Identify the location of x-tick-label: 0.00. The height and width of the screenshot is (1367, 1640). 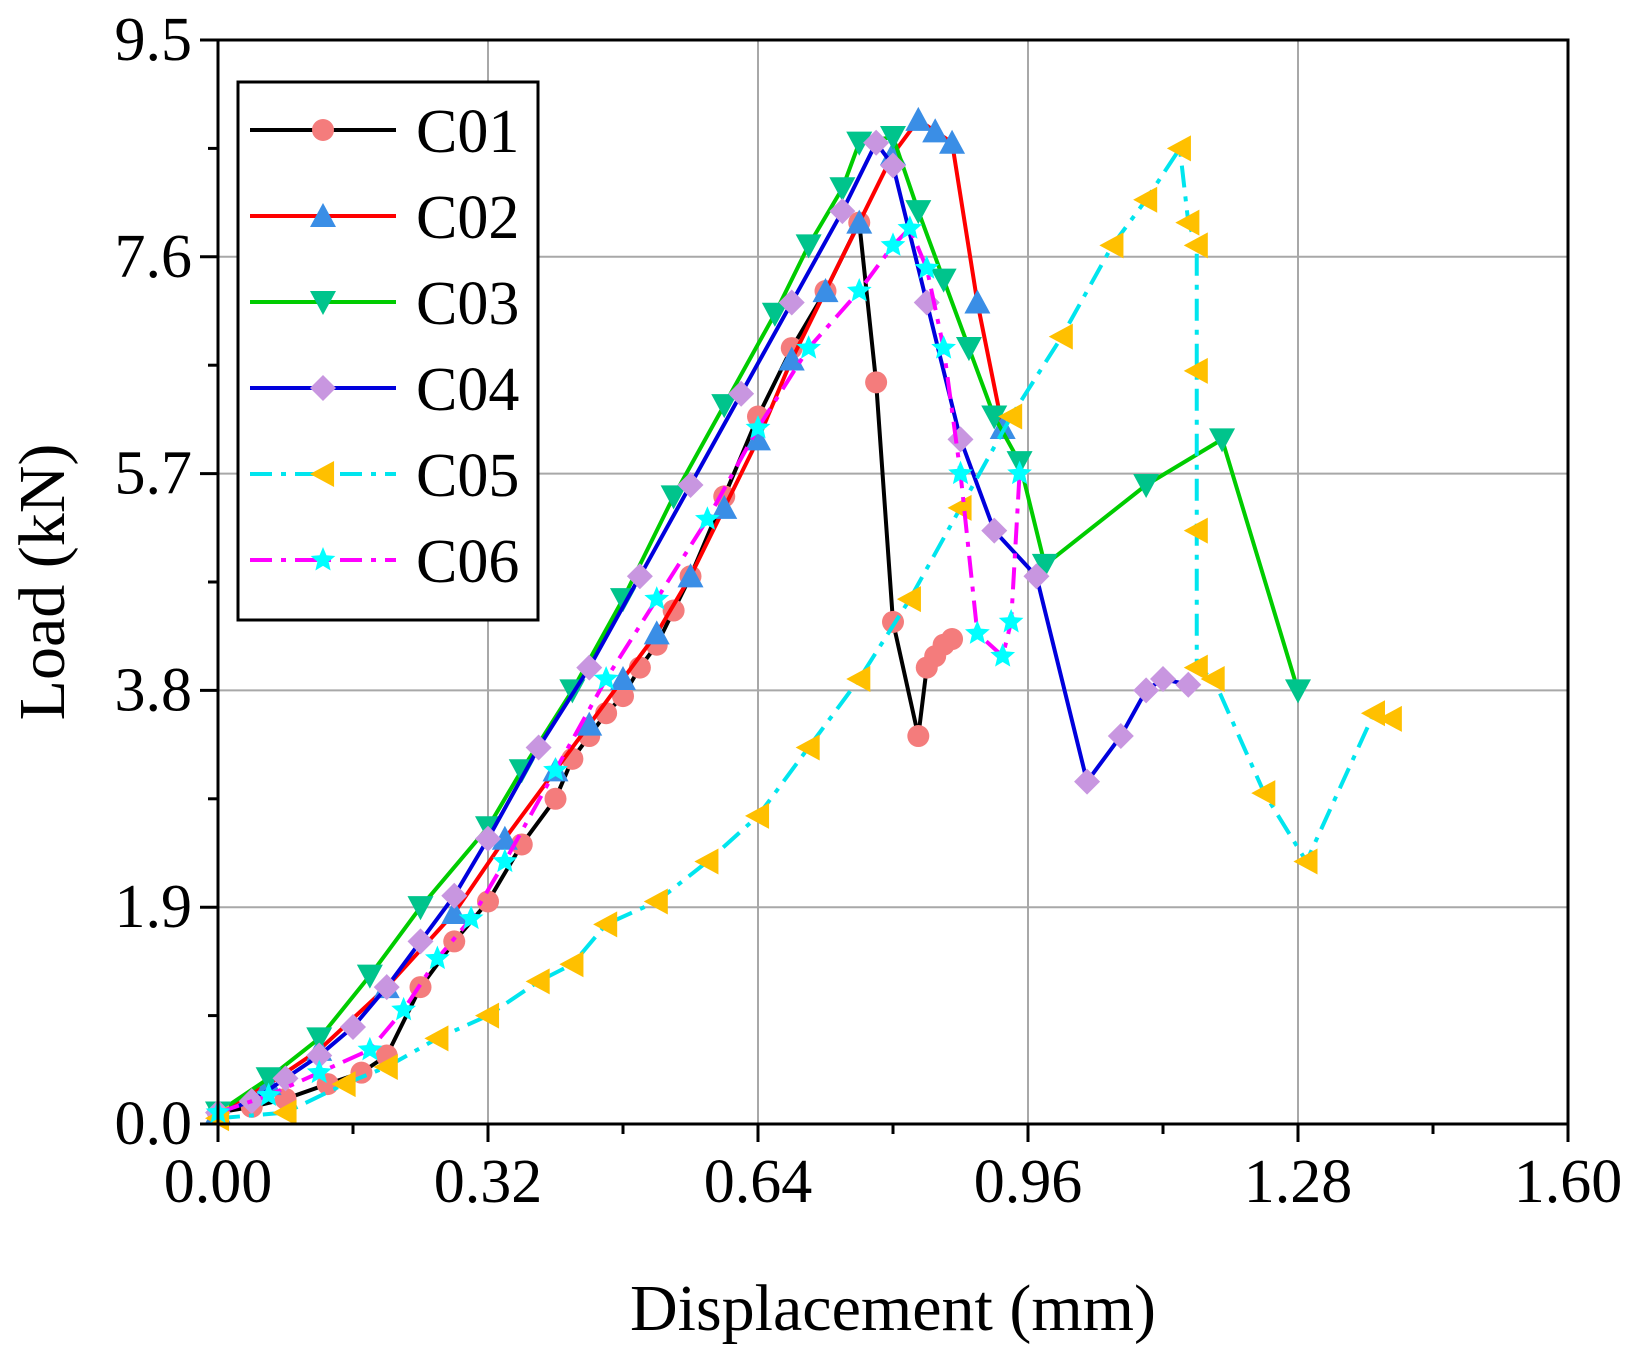
(218, 1182).